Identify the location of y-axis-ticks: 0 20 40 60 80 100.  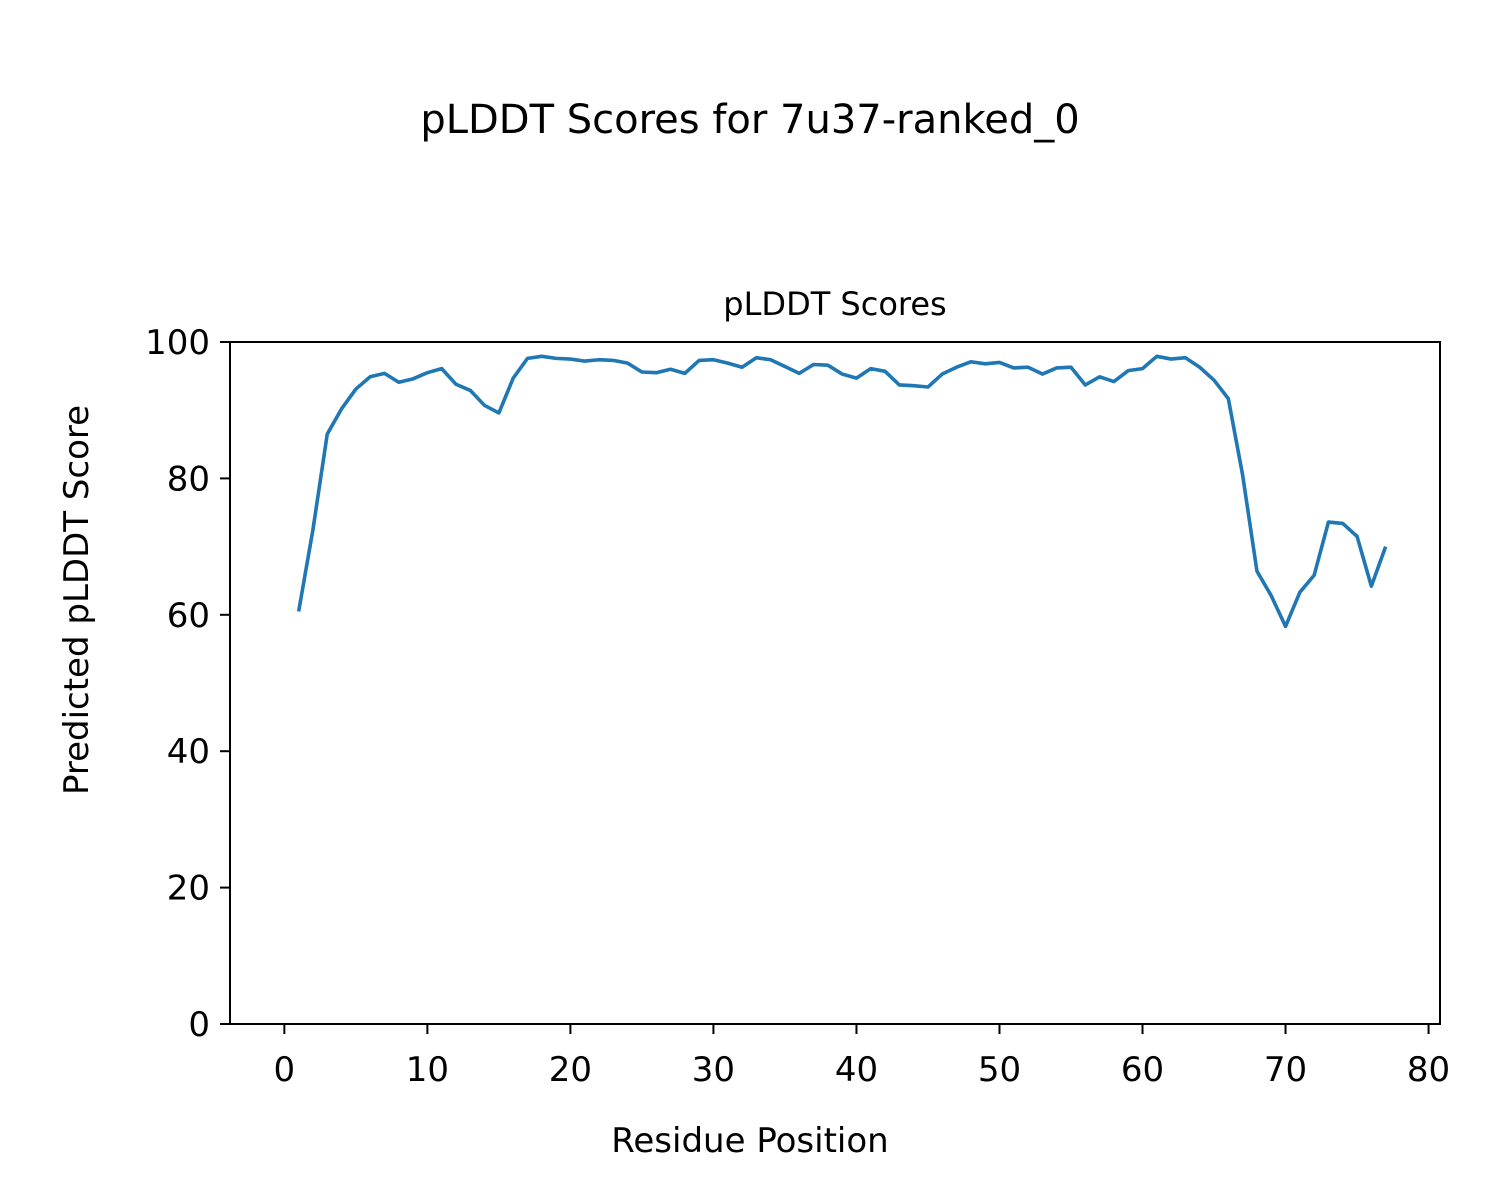
(187, 684).